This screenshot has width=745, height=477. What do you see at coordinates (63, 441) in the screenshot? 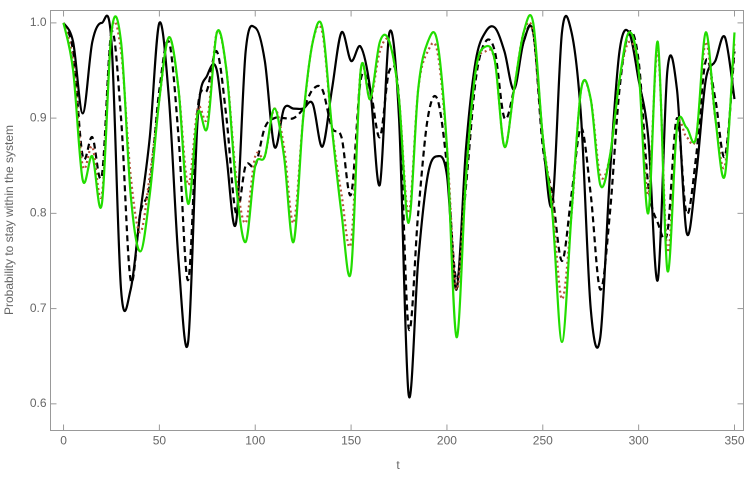
I see `x-tick-label: 0` at bounding box center [63, 441].